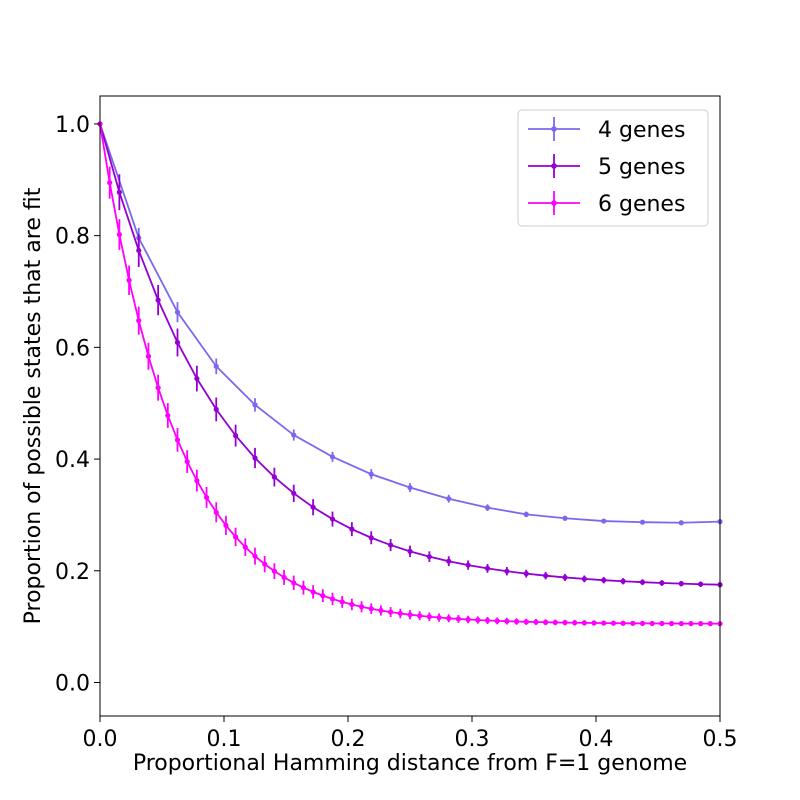 This screenshot has width=800, height=800. What do you see at coordinates (596, 739) in the screenshot?
I see `x-tick-label: 0.4` at bounding box center [596, 739].